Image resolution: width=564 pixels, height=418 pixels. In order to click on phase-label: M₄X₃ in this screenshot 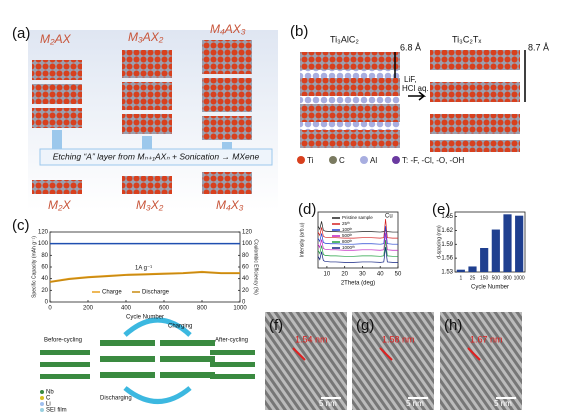, I will do `click(230, 205)`.